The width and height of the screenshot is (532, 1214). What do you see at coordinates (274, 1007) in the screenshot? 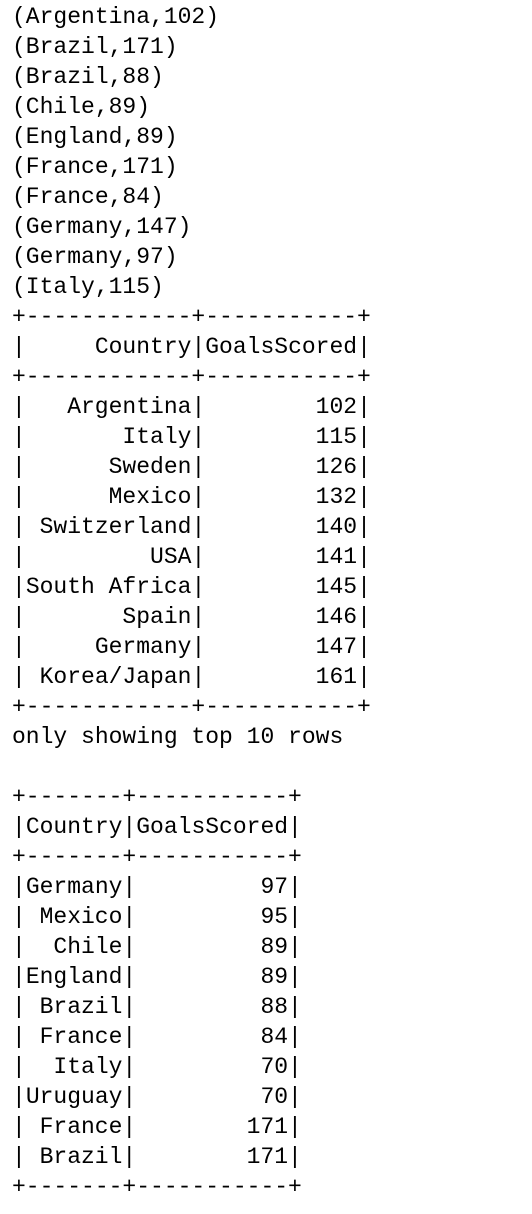
I see `table-cell: 88` at bounding box center [274, 1007].